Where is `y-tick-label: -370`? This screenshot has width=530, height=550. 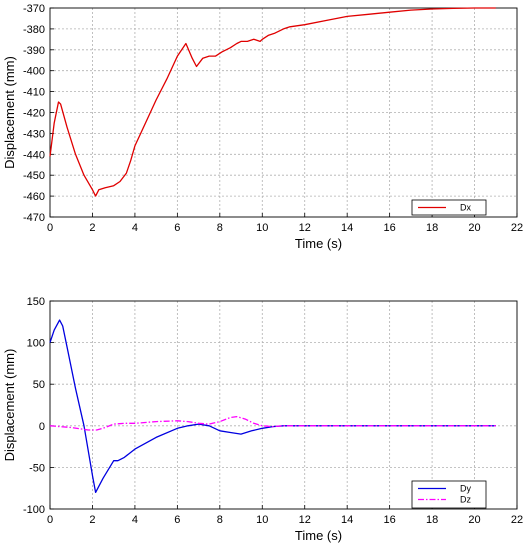
y-tick-label: -370 is located at coordinates (34, 9).